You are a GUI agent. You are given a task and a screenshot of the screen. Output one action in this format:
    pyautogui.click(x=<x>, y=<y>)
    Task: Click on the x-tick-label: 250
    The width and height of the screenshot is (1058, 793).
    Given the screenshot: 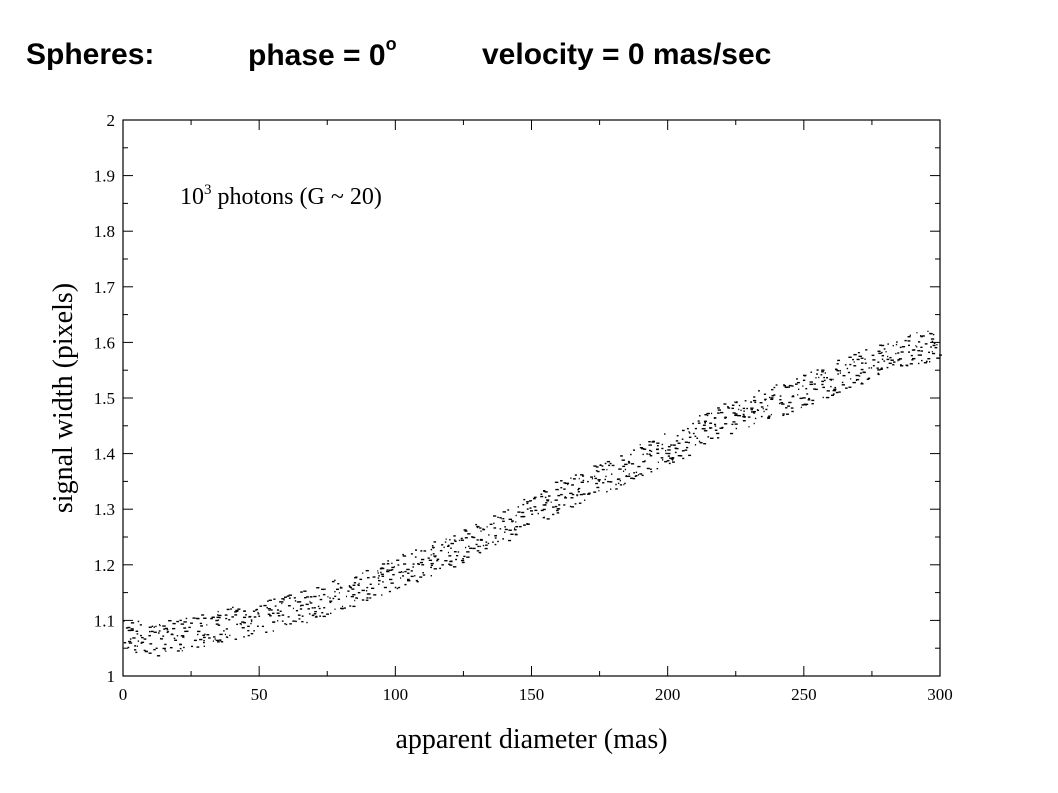 What is the action you would take?
    pyautogui.click(x=804, y=694)
    